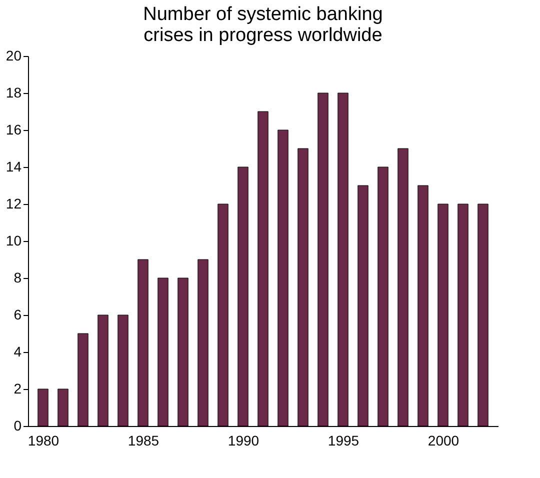 This screenshot has height=478, width=540. I want to click on y-tick-label: 18, so click(14, 92).